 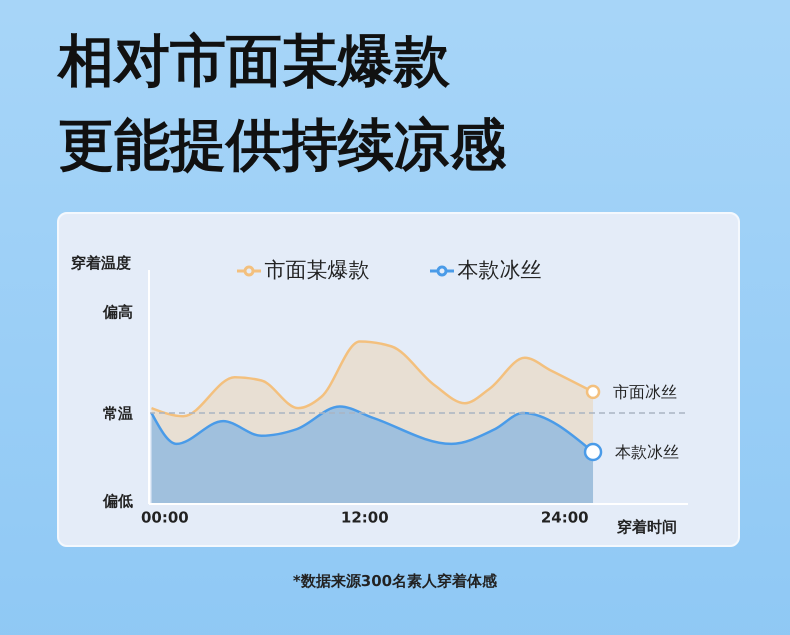 I want to click on legend-label: 本款冰丝, so click(x=500, y=270).